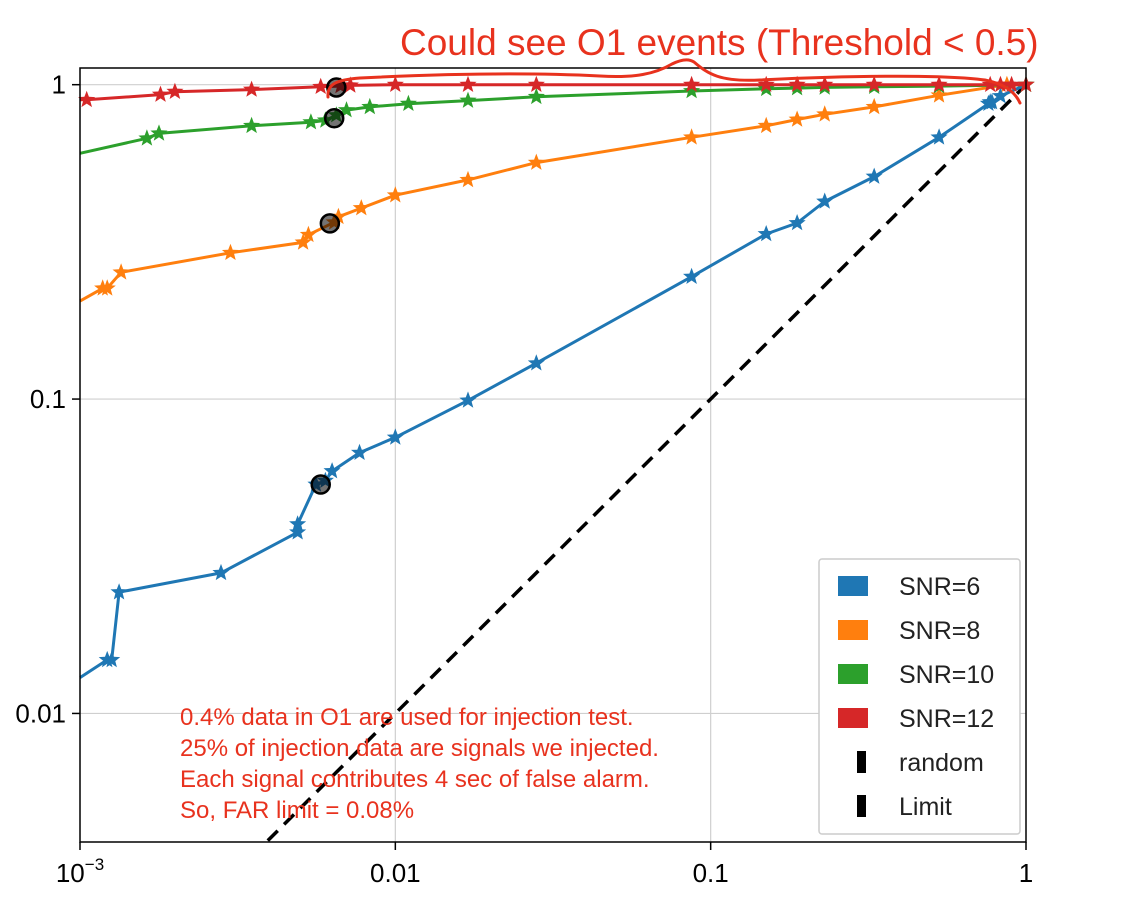 The height and width of the screenshot is (906, 1144). Describe the element at coordinates (719, 42) in the screenshot. I see `annotation-top: Could see O1 events (Threshold < 0.5)` at that location.